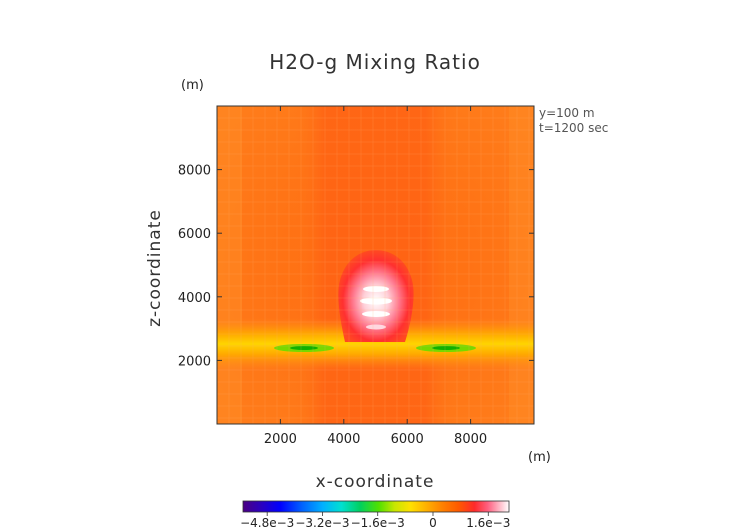 This screenshot has width=752, height=532. What do you see at coordinates (192, 85) in the screenshot?
I see `y-unit-label: (m)` at bounding box center [192, 85].